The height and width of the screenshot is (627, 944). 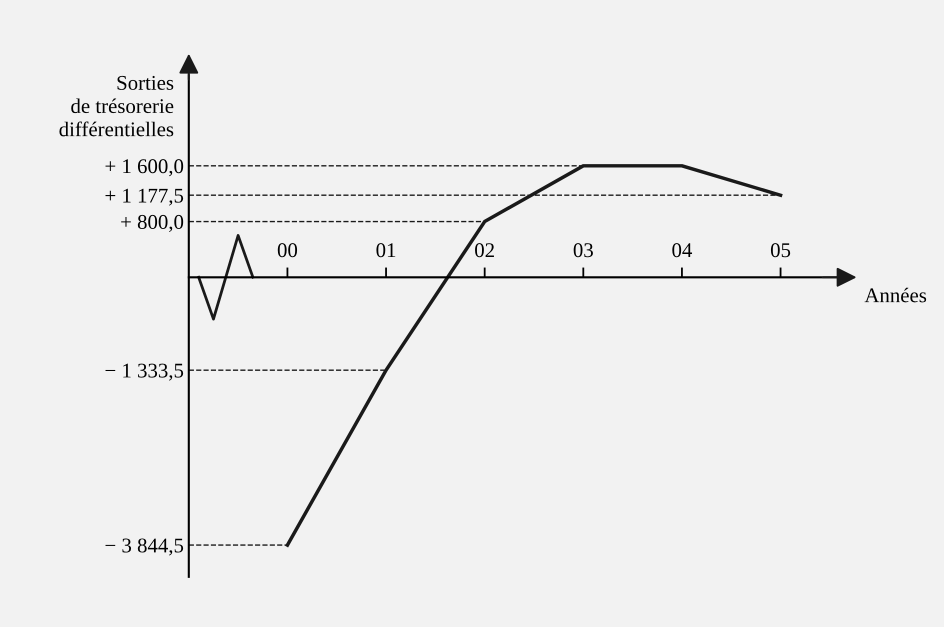 What do you see at coordinates (895, 295) in the screenshot?
I see `x-axis-title: Années` at bounding box center [895, 295].